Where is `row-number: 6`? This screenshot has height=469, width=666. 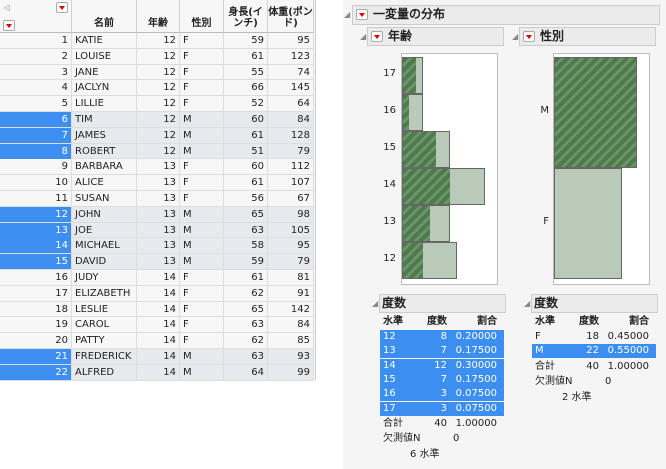 row-number: 6 is located at coordinates (36, 119).